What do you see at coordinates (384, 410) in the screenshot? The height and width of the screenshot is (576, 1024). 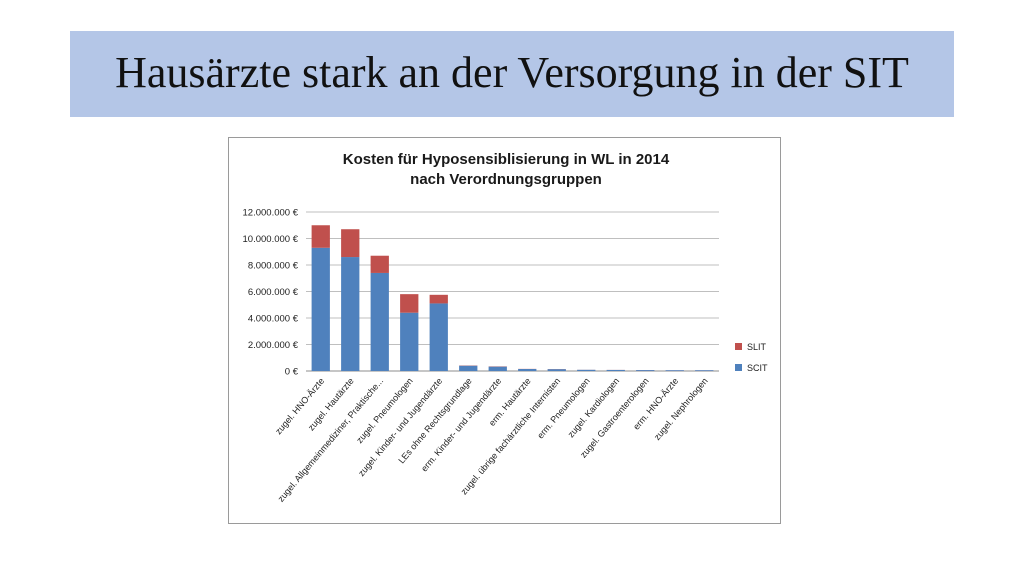 I see `x-tick-label: zugel. Pneumologen` at bounding box center [384, 410].